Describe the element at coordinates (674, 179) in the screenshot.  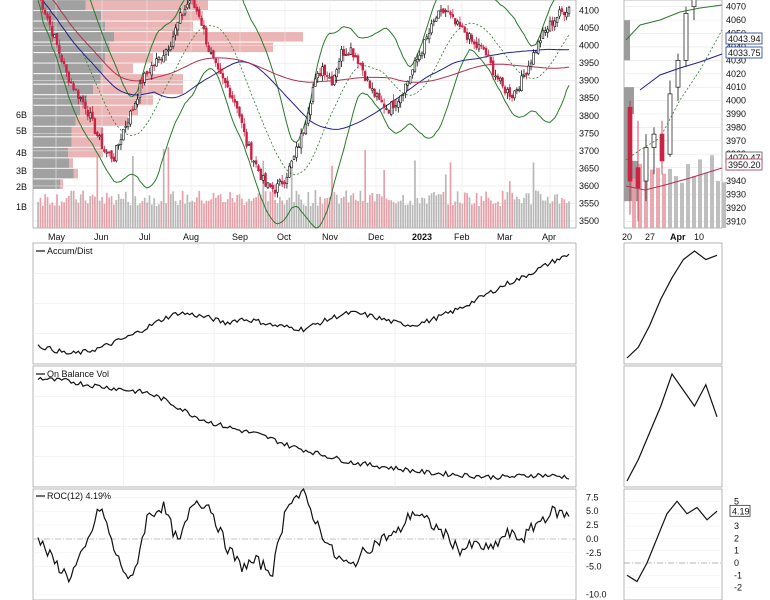
I see `side-ma200` at that location.